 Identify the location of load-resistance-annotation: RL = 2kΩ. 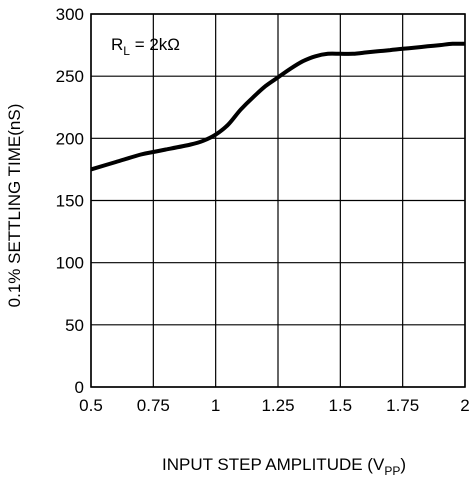
(145, 46).